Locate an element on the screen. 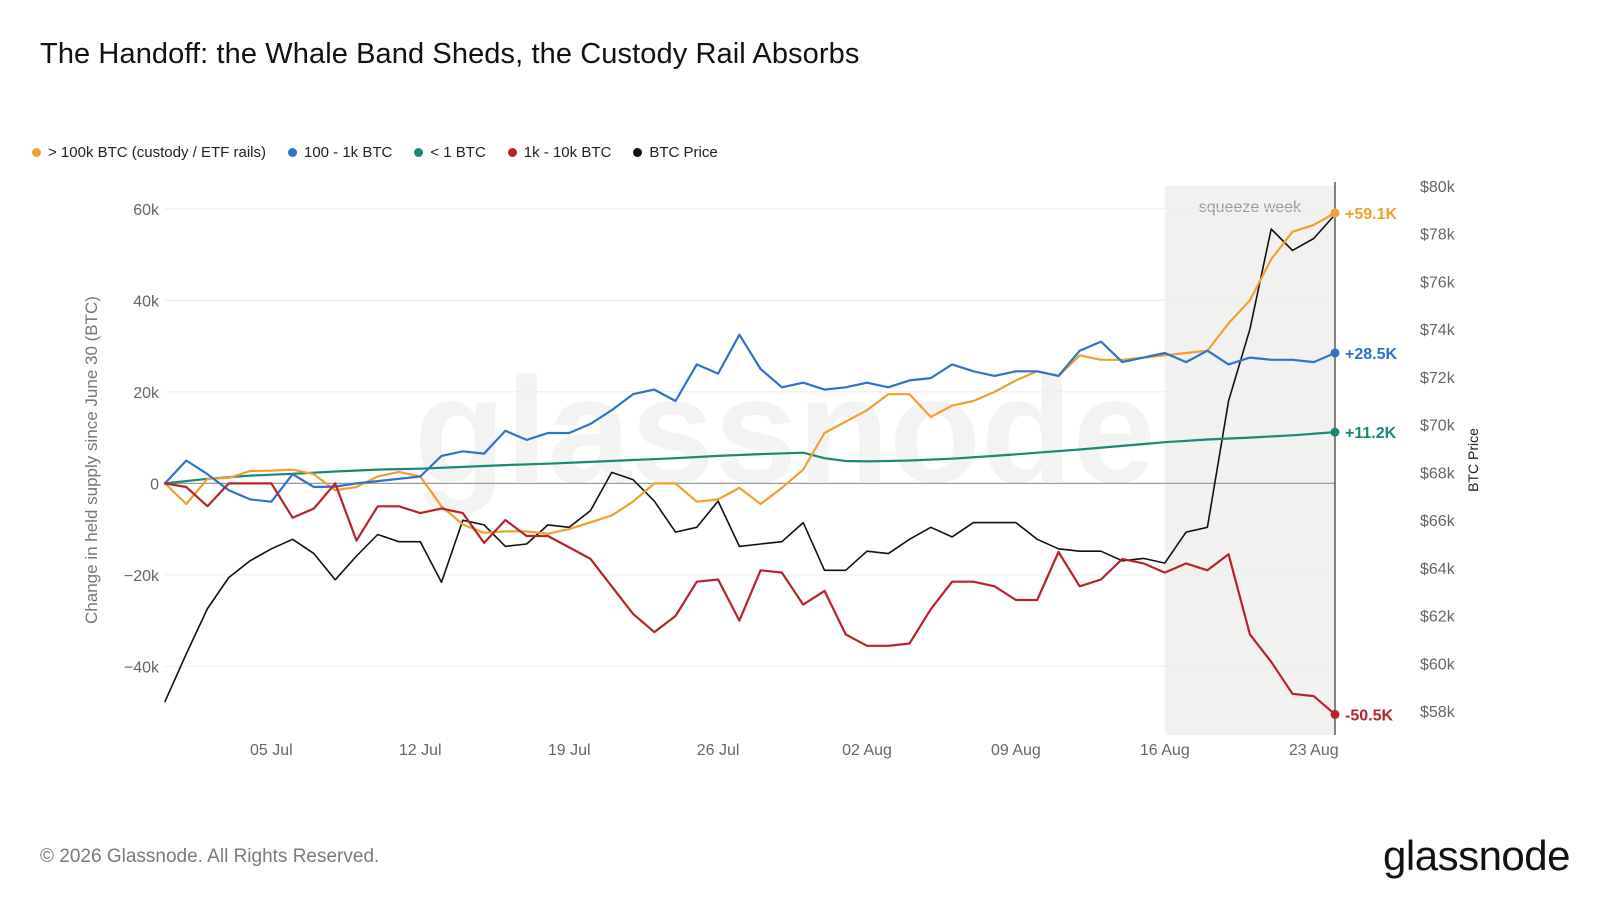  x-tick-label: 09 Aug is located at coordinates (1016, 750).